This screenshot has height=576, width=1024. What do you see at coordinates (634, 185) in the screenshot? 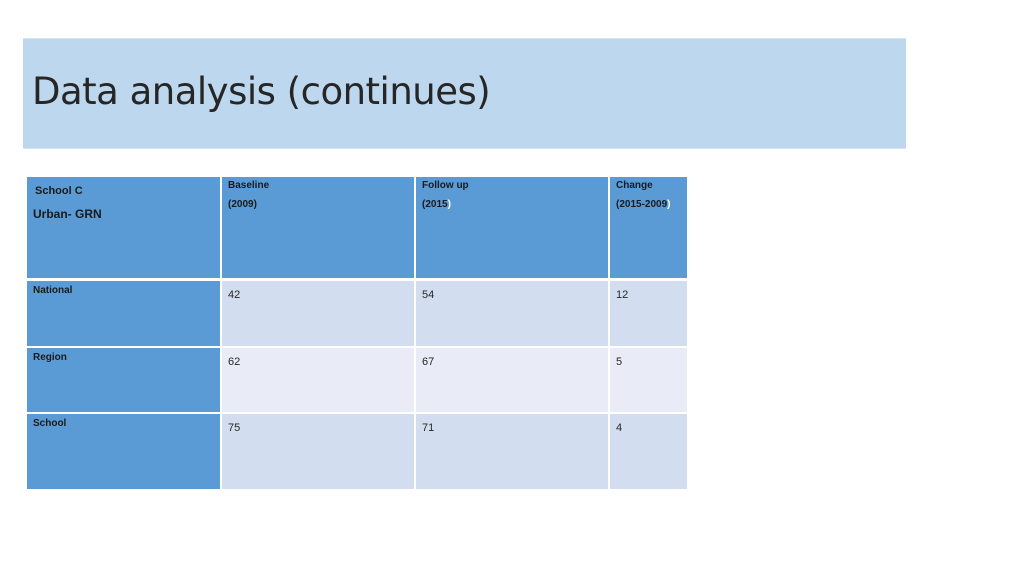
I see `column-header-label: Change` at bounding box center [634, 185].